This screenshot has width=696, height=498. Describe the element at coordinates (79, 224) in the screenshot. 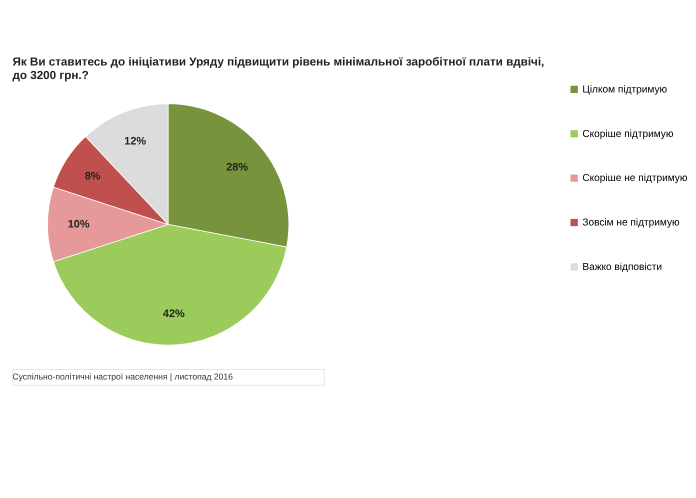

I see `data-label: 10%` at that location.